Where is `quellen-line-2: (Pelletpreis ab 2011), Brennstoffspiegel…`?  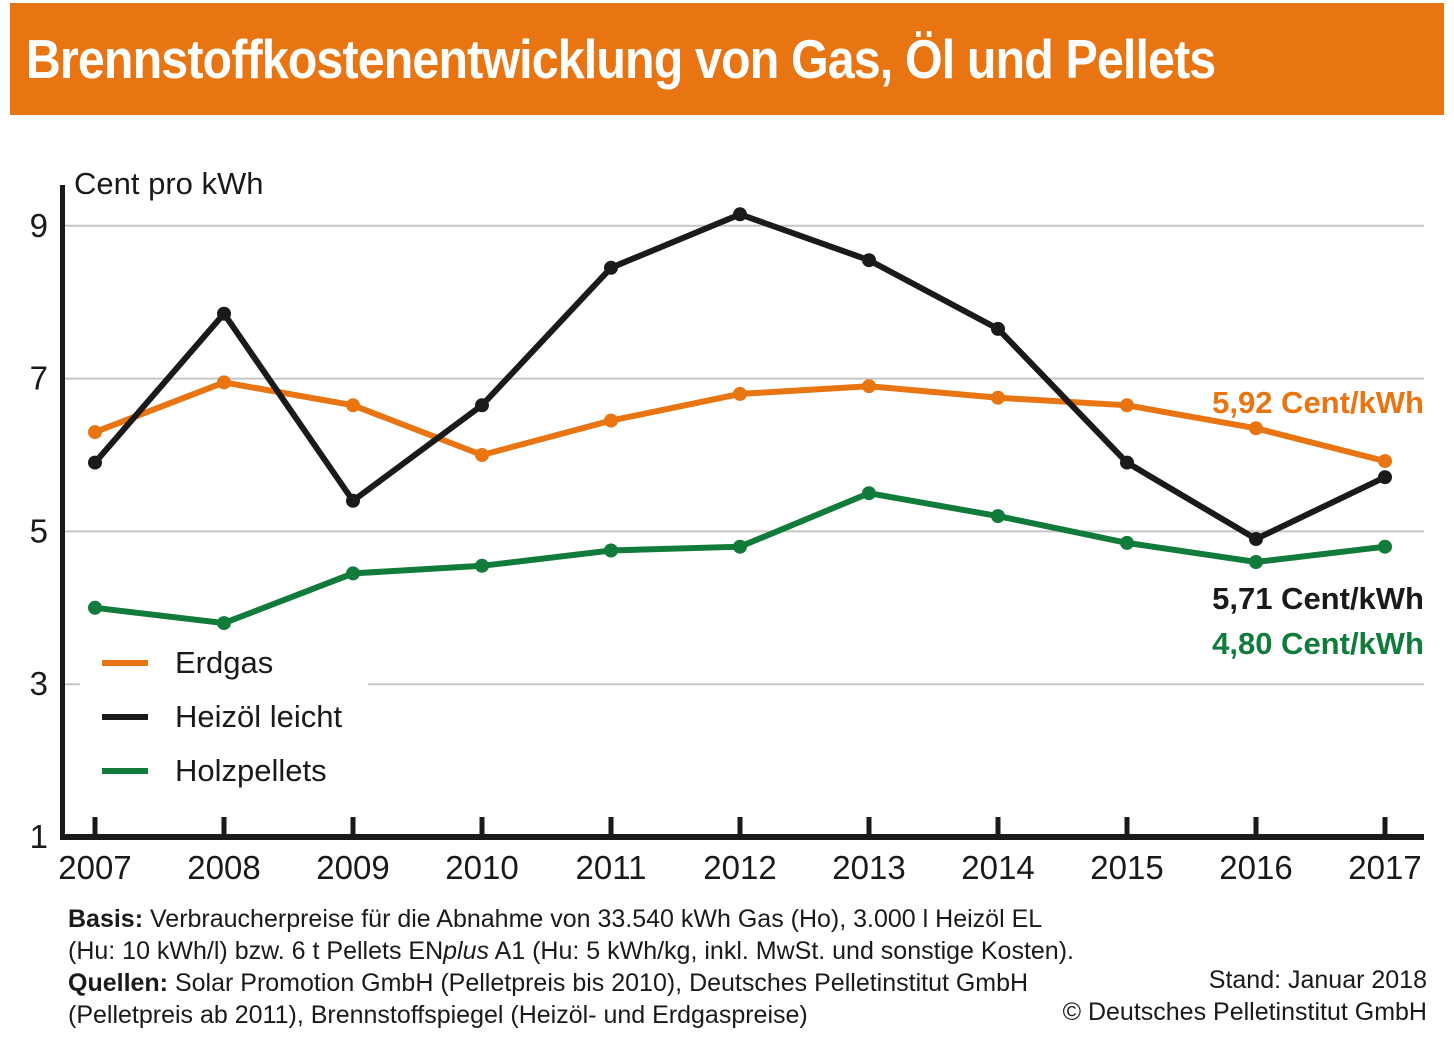 quellen-line-2: (Pelletpreis ab 2011), Brennstoffspiegel… is located at coordinates (438, 1015).